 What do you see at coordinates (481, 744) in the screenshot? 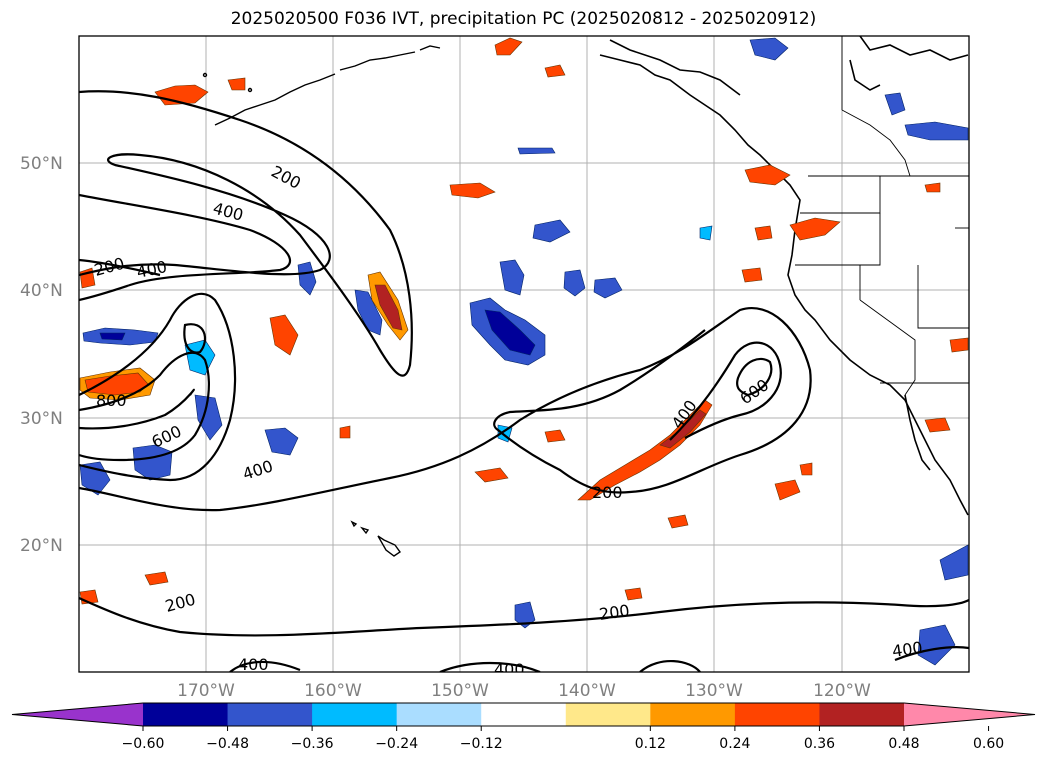
I see `colorbar-tick-label: −0.12` at bounding box center [481, 744].